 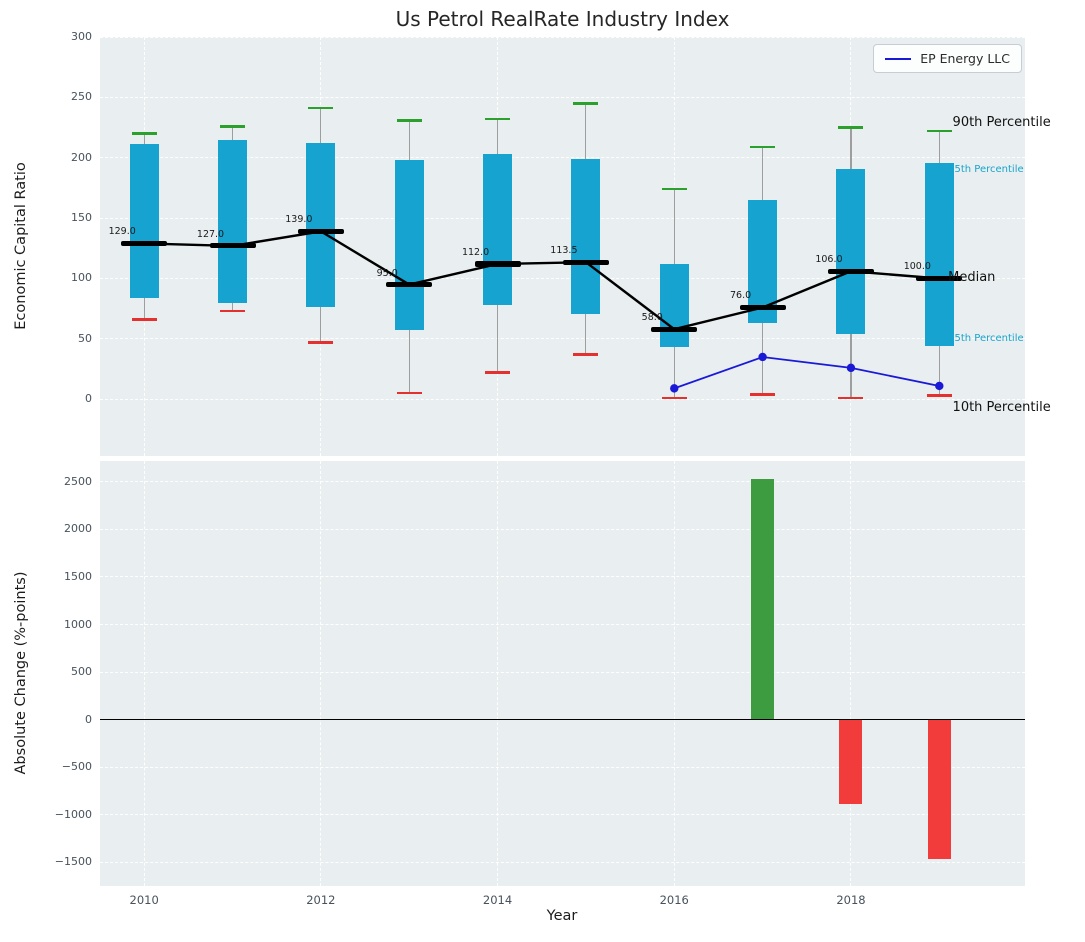 I want to click on annotation-75th-percentile: 75th Percentile, so click(x=986, y=169).